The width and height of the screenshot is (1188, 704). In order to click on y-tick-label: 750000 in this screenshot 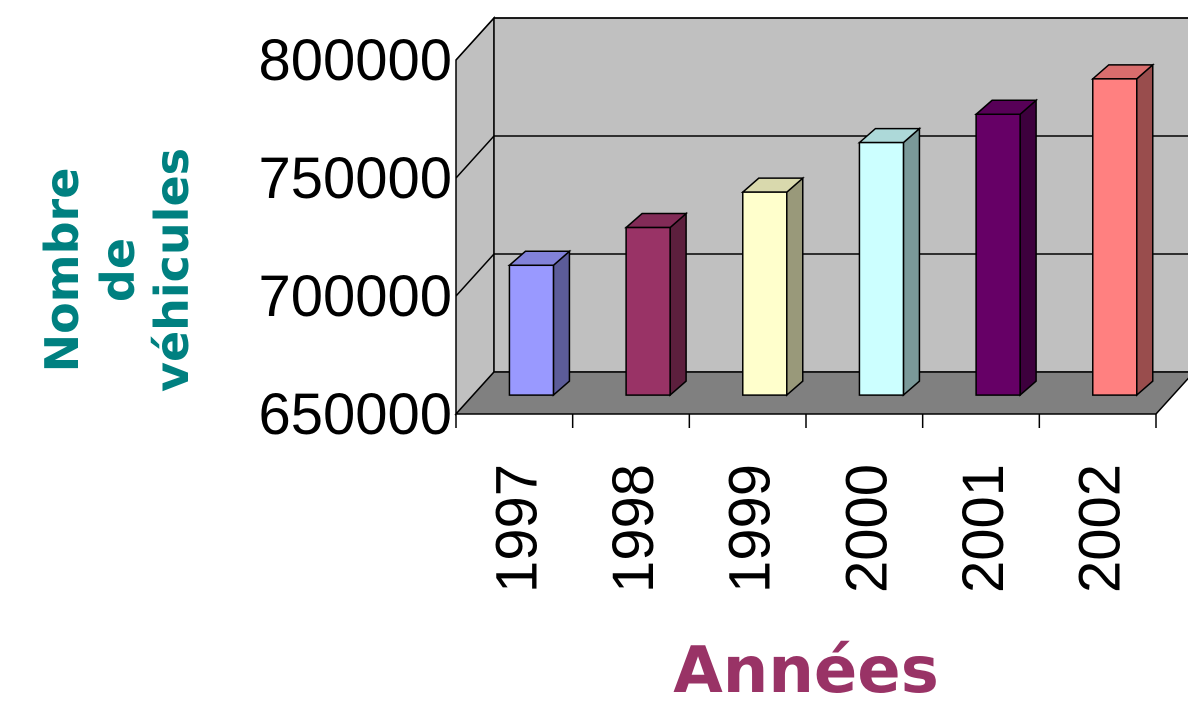, I will do `click(355, 178)`.